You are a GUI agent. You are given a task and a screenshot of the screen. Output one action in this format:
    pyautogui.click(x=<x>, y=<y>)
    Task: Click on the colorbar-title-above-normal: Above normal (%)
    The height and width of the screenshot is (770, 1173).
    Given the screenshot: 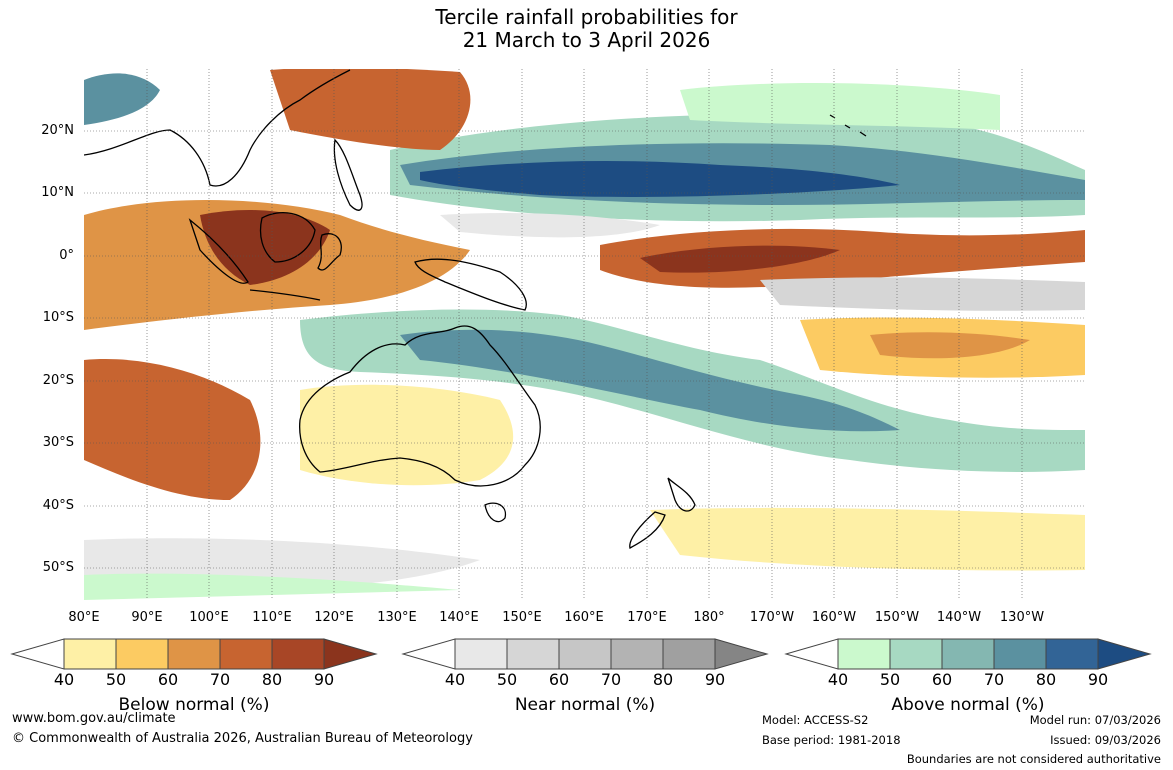 What is the action you would take?
    pyautogui.click(x=968, y=705)
    